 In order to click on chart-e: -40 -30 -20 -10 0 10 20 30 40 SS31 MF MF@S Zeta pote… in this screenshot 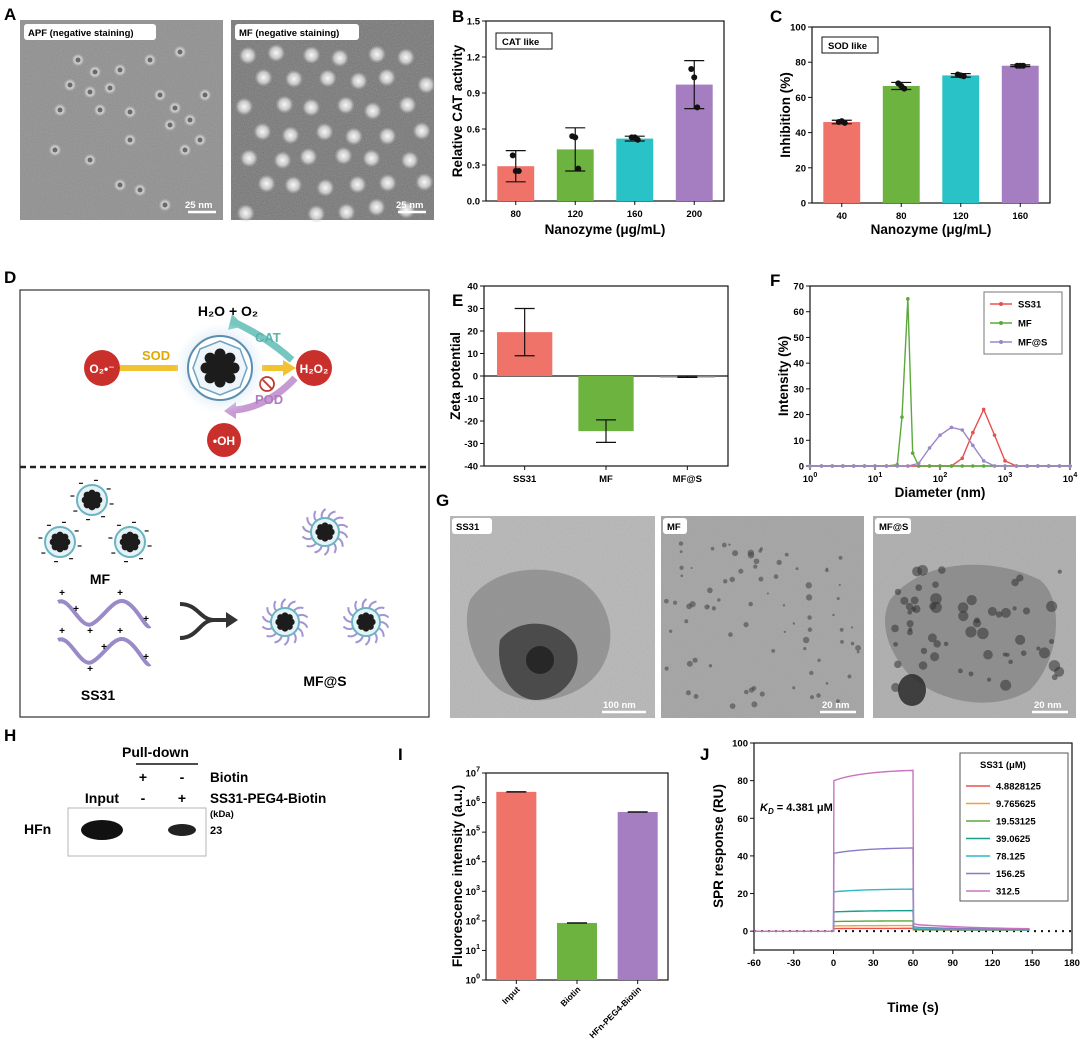, I will do `click(588, 383)`.